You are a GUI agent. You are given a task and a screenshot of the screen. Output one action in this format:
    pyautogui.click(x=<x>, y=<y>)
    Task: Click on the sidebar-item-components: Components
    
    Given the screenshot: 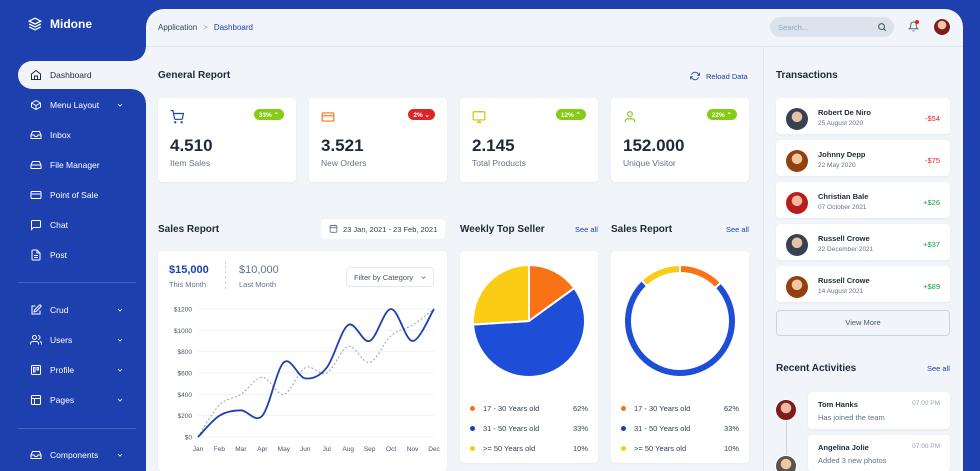 What is the action you would take?
    pyautogui.click(x=82, y=455)
    